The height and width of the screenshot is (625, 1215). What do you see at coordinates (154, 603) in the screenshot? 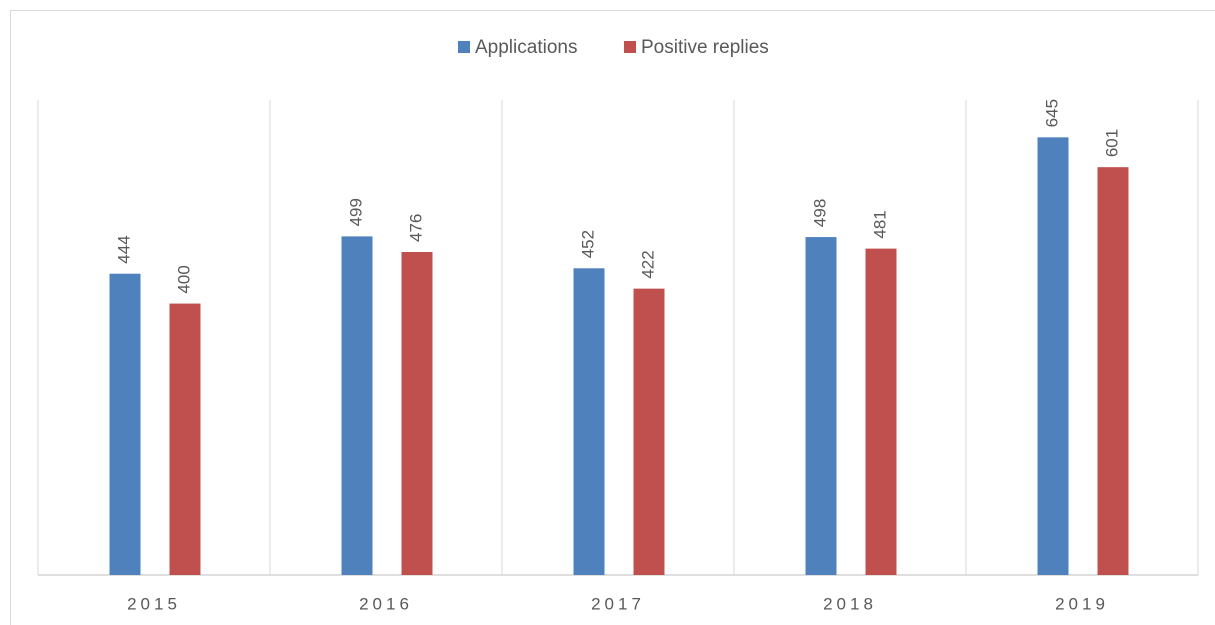
I see `x-tick-label: 2015` at bounding box center [154, 603].